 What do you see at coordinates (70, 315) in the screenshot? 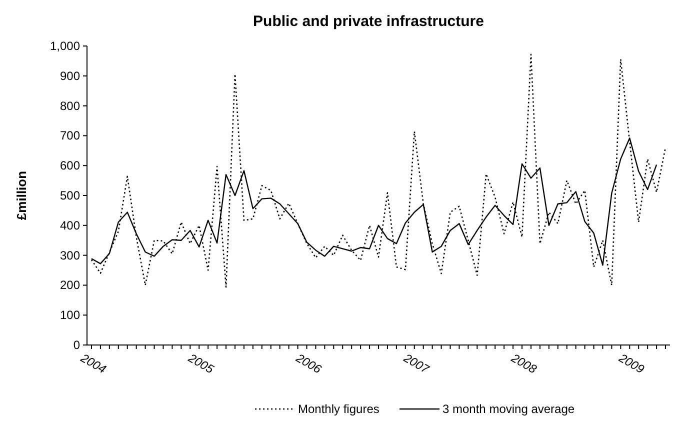
I see `y-tick-label: 100` at bounding box center [70, 315].